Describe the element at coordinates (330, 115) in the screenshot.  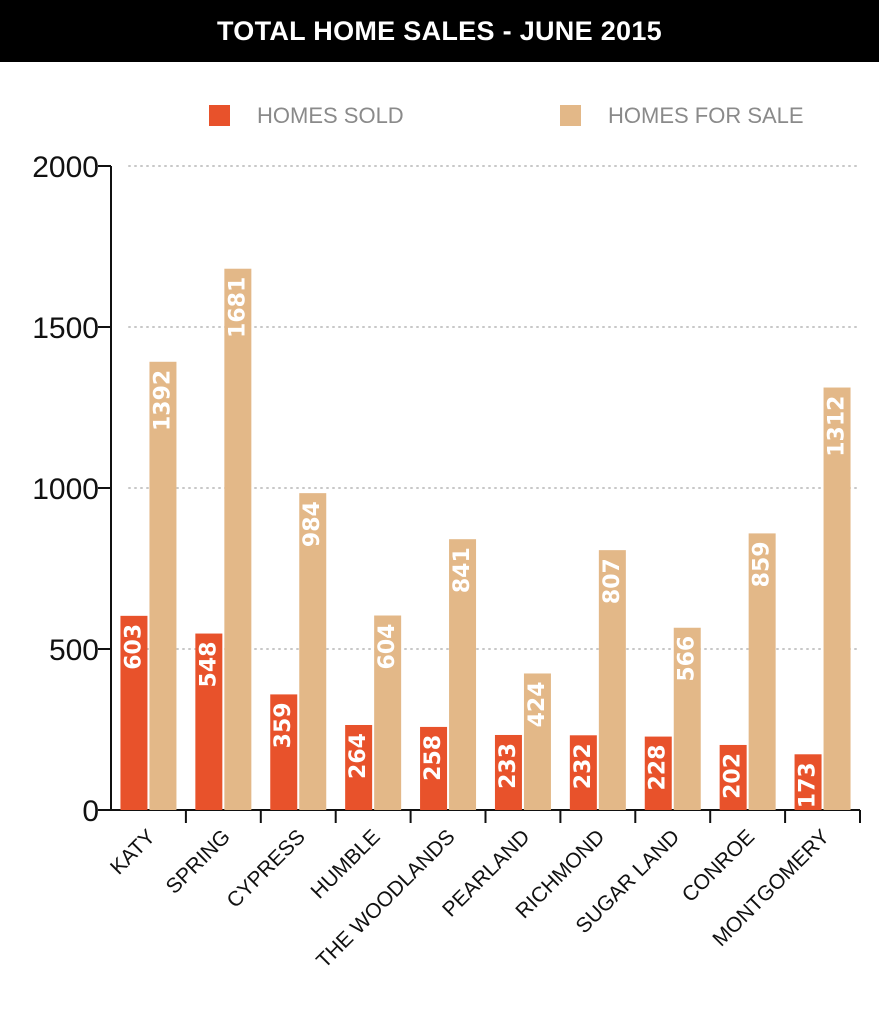
I see `legend-label: HOMES SOLD` at that location.